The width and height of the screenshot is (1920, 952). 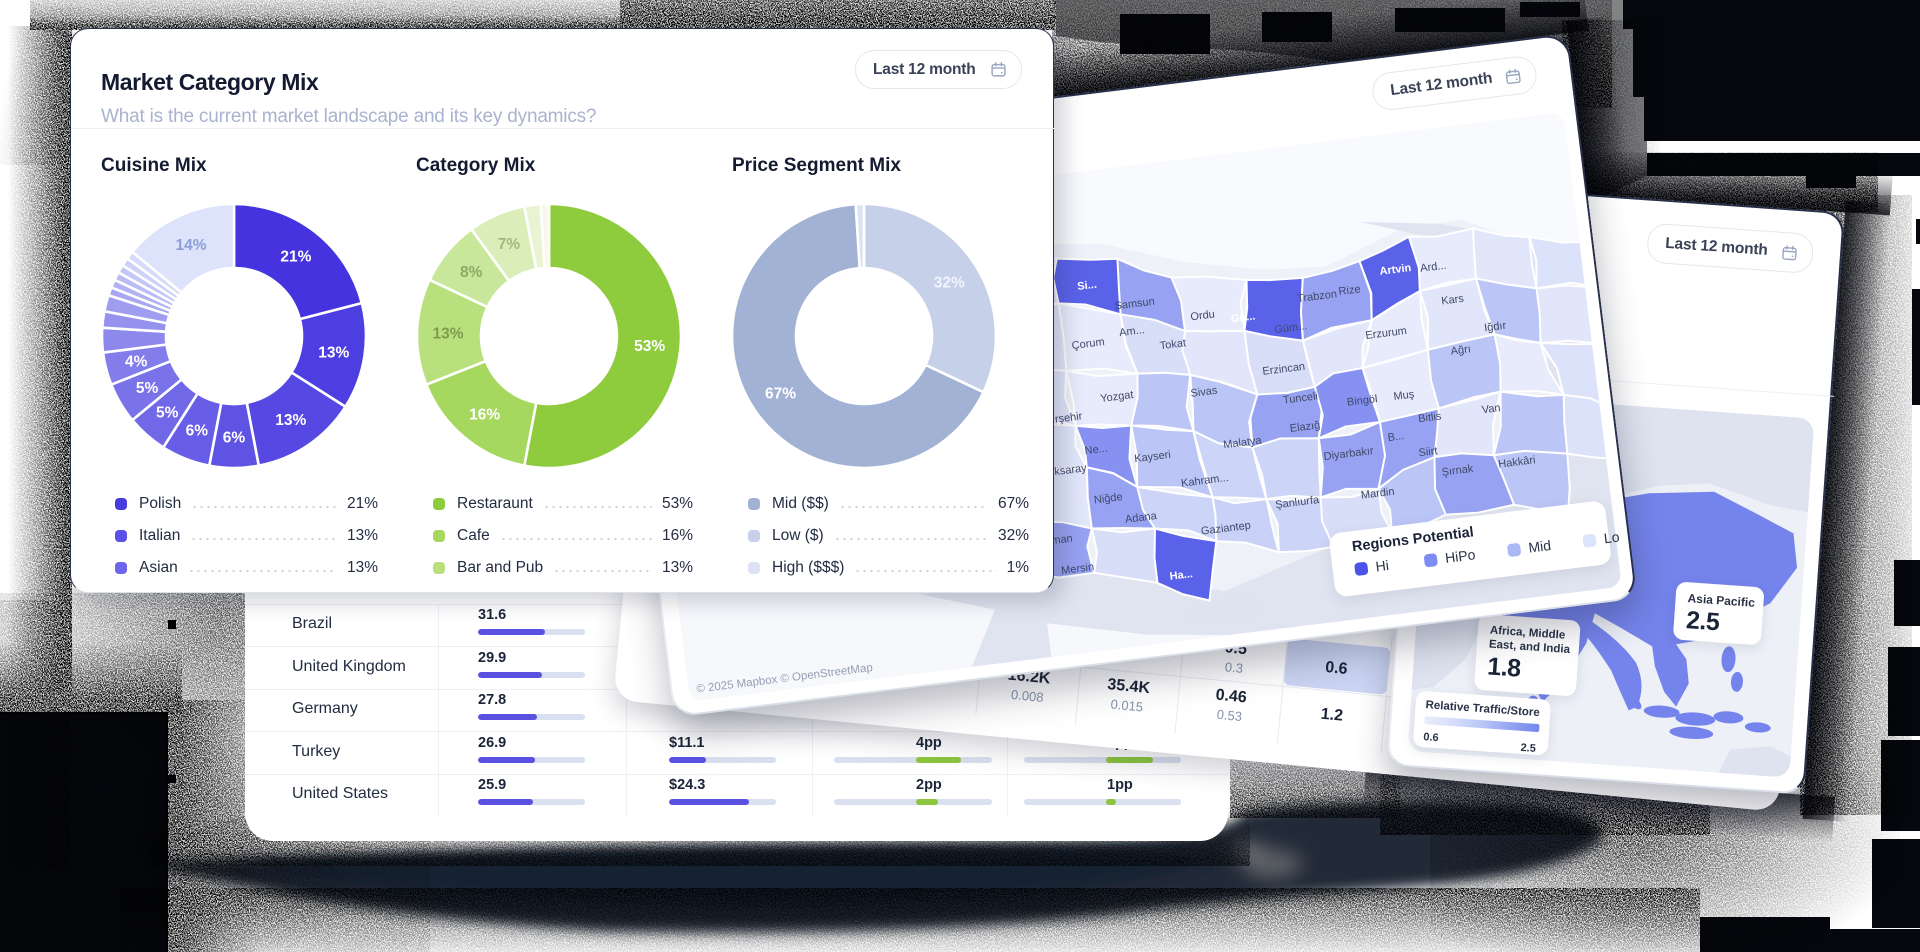 I want to click on svg-text: ırşehir, so click(x=1067, y=418).